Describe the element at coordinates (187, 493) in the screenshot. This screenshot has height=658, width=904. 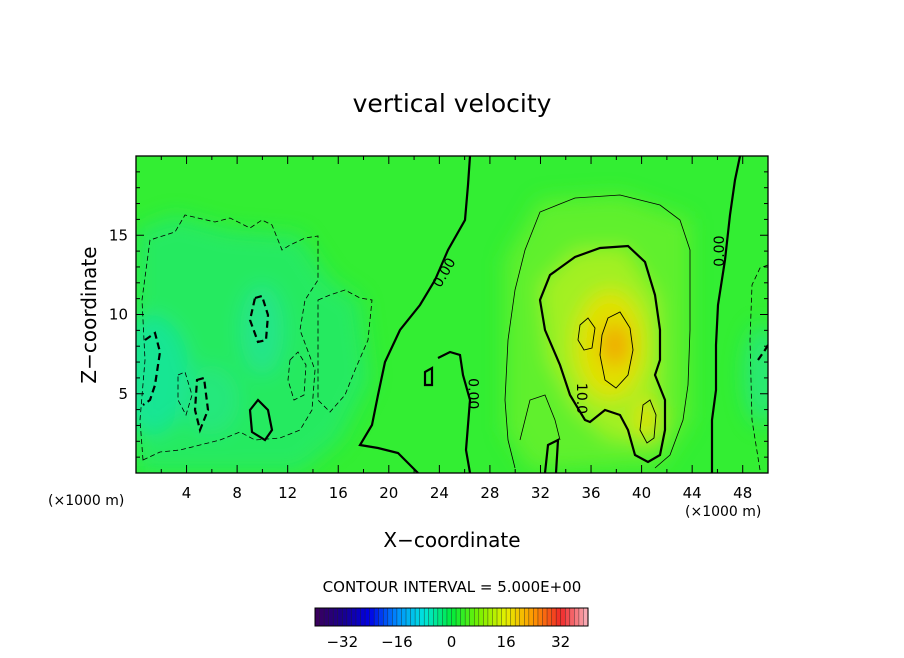
I see `x-tick-label: 4` at that location.